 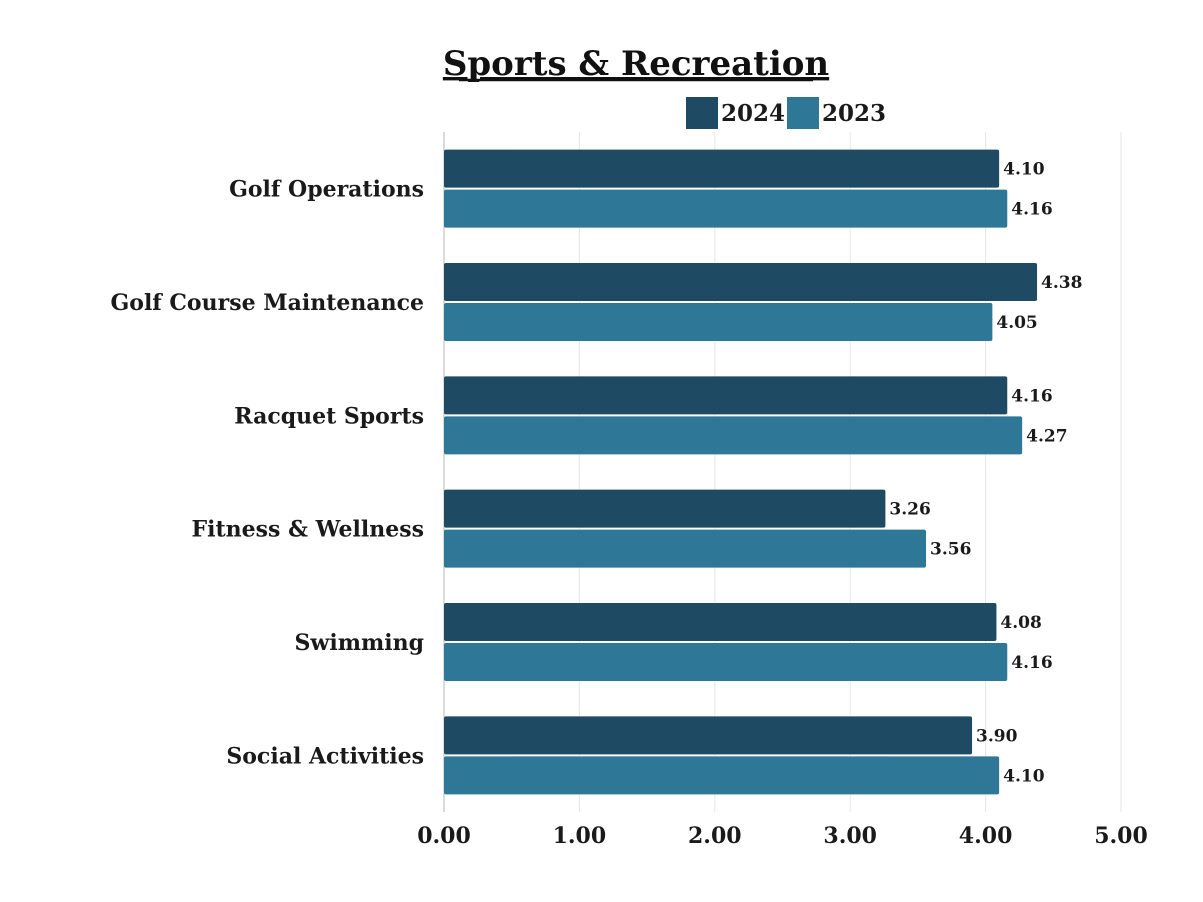 What do you see at coordinates (997, 736) in the screenshot?
I see `value-label: 3.90` at bounding box center [997, 736].